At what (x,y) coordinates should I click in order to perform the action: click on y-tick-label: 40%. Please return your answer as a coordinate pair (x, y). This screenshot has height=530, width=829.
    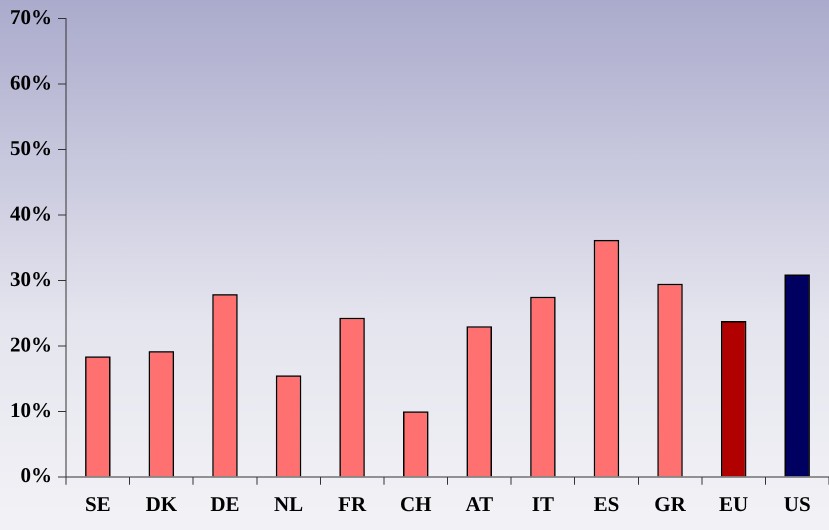
    Looking at the image, I should click on (31, 213).